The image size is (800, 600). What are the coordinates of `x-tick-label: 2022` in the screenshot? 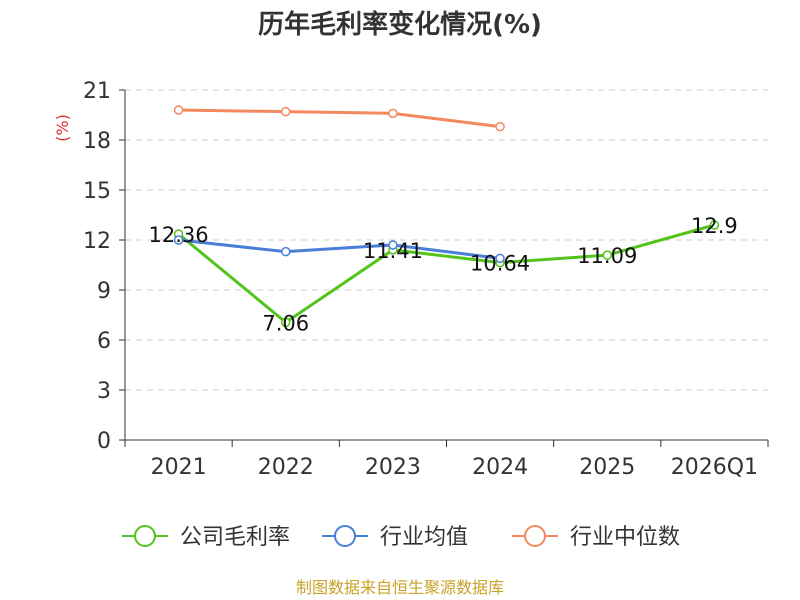 It's located at (286, 467).